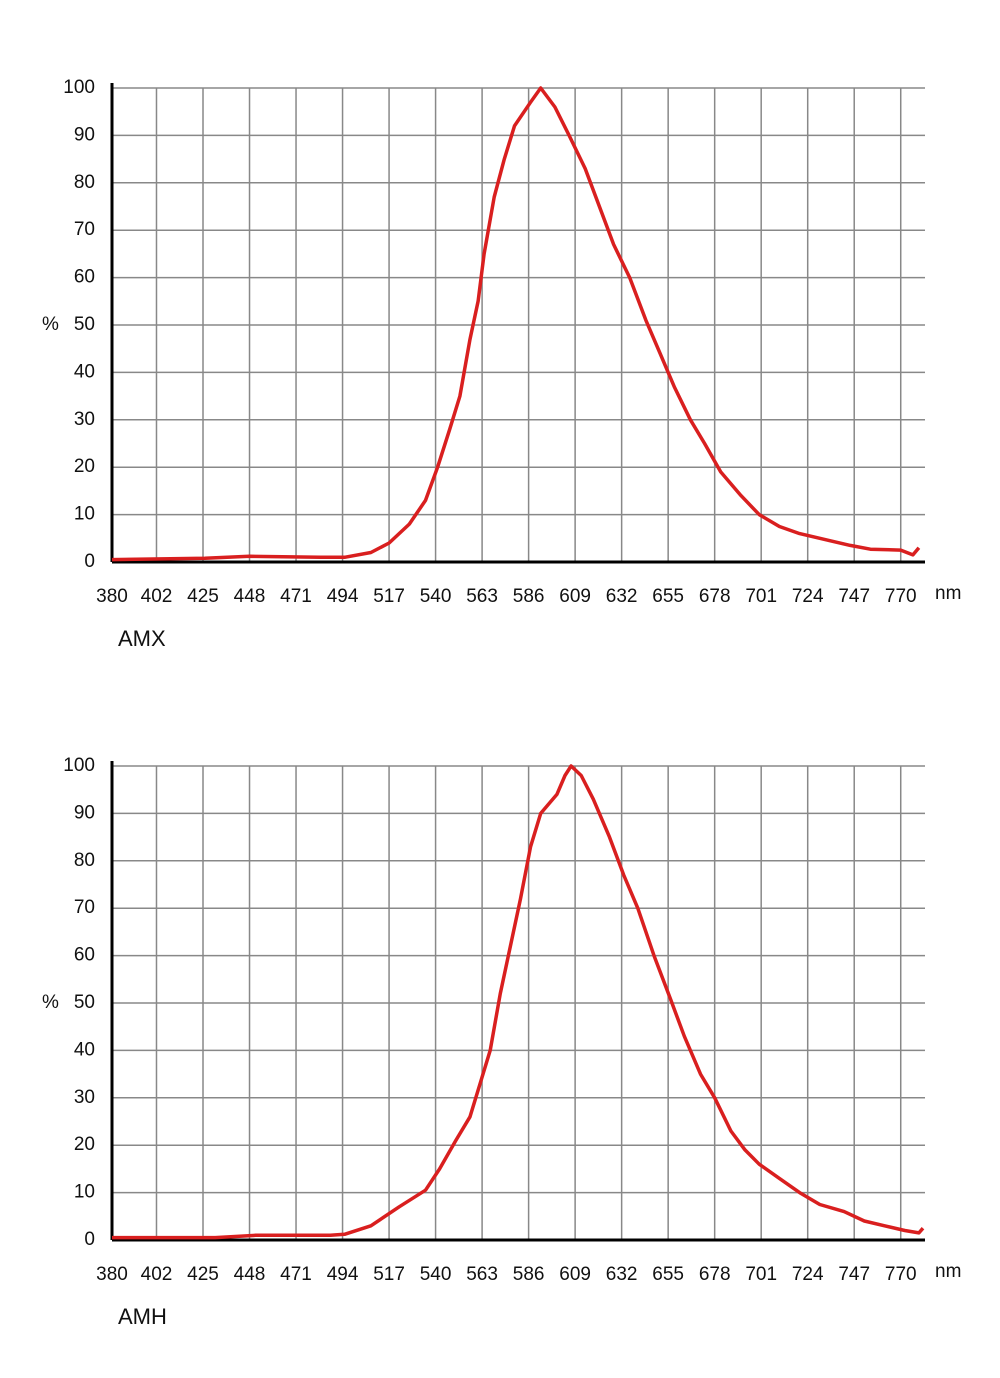 The height and width of the screenshot is (1378, 1000). What do you see at coordinates (142, 638) in the screenshot?
I see `caption: AMX` at bounding box center [142, 638].